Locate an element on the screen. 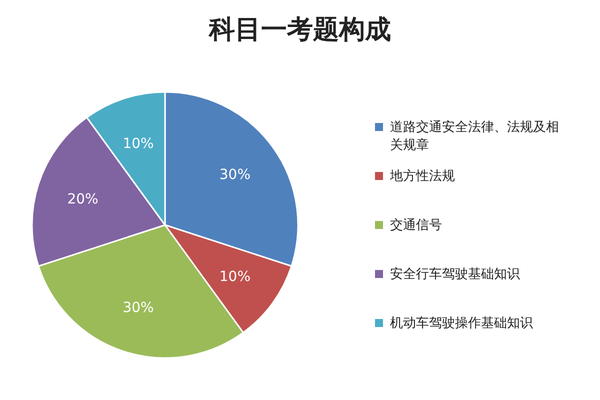 The width and height of the screenshot is (600, 400). legend-label: 交通信号 is located at coordinates (416, 225).